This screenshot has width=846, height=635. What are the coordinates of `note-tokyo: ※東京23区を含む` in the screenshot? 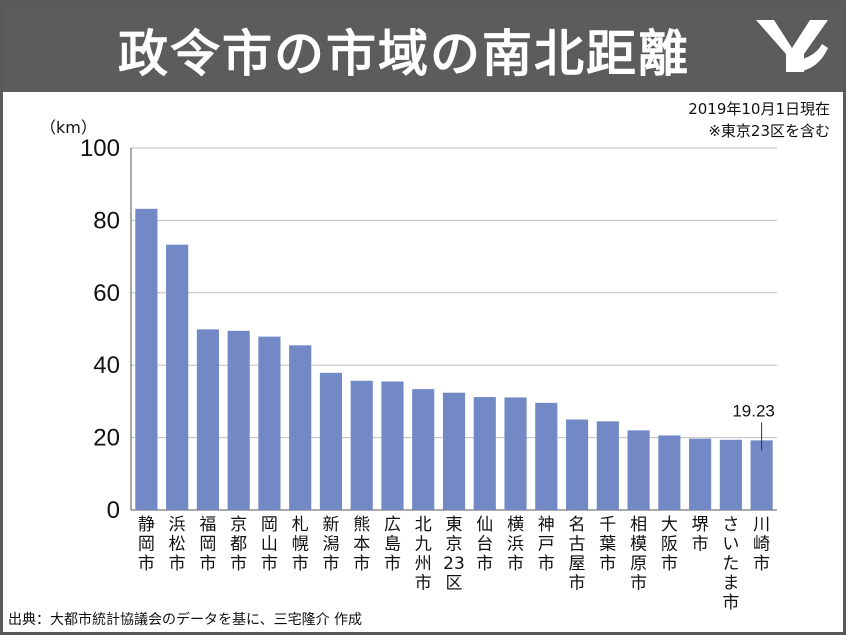 It's located at (769, 131).